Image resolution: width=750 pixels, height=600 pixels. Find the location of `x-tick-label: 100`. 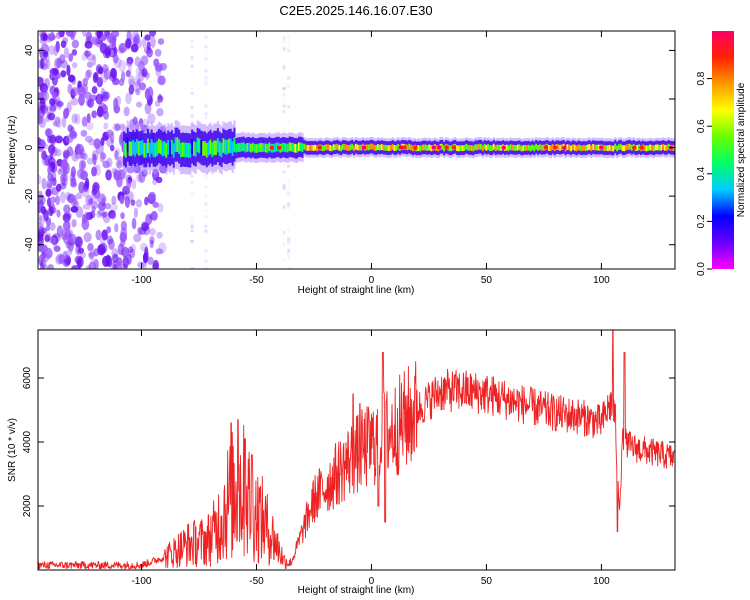

x-tick-label: 100 is located at coordinates (601, 581).